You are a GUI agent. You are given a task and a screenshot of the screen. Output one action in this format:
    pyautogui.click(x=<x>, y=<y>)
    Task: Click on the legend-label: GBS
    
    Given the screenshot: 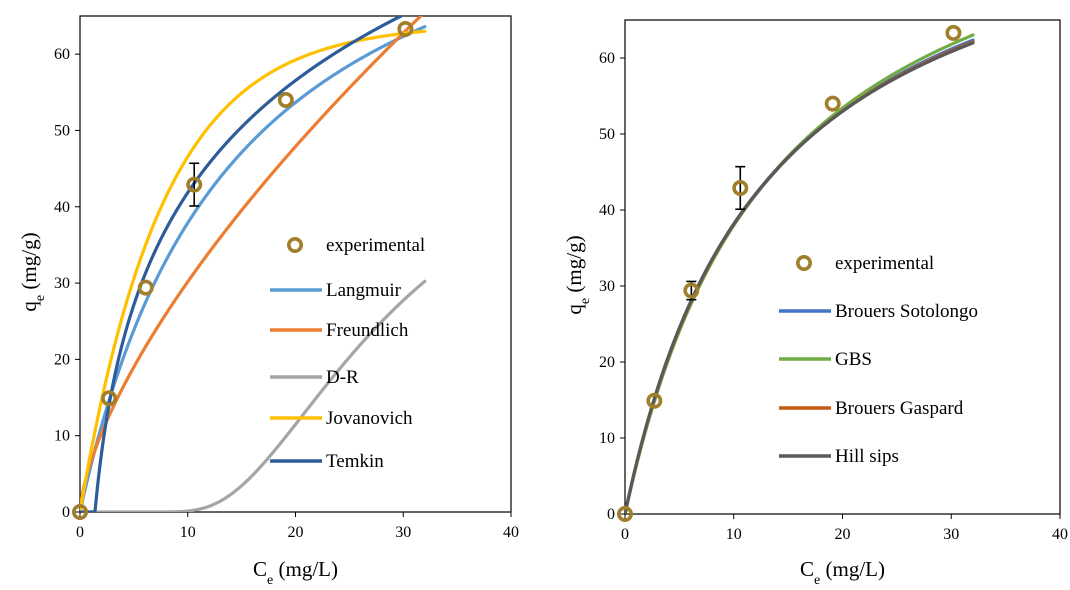 What is the action you would take?
    pyautogui.click(x=853, y=359)
    